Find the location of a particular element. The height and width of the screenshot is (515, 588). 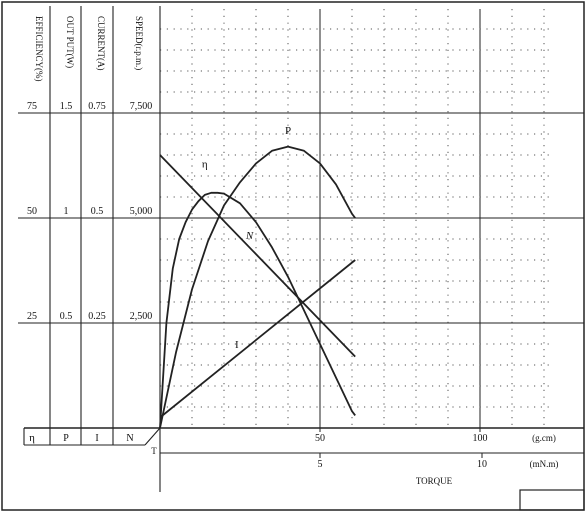

symbol-row-slant is located at coordinates (152, 436).